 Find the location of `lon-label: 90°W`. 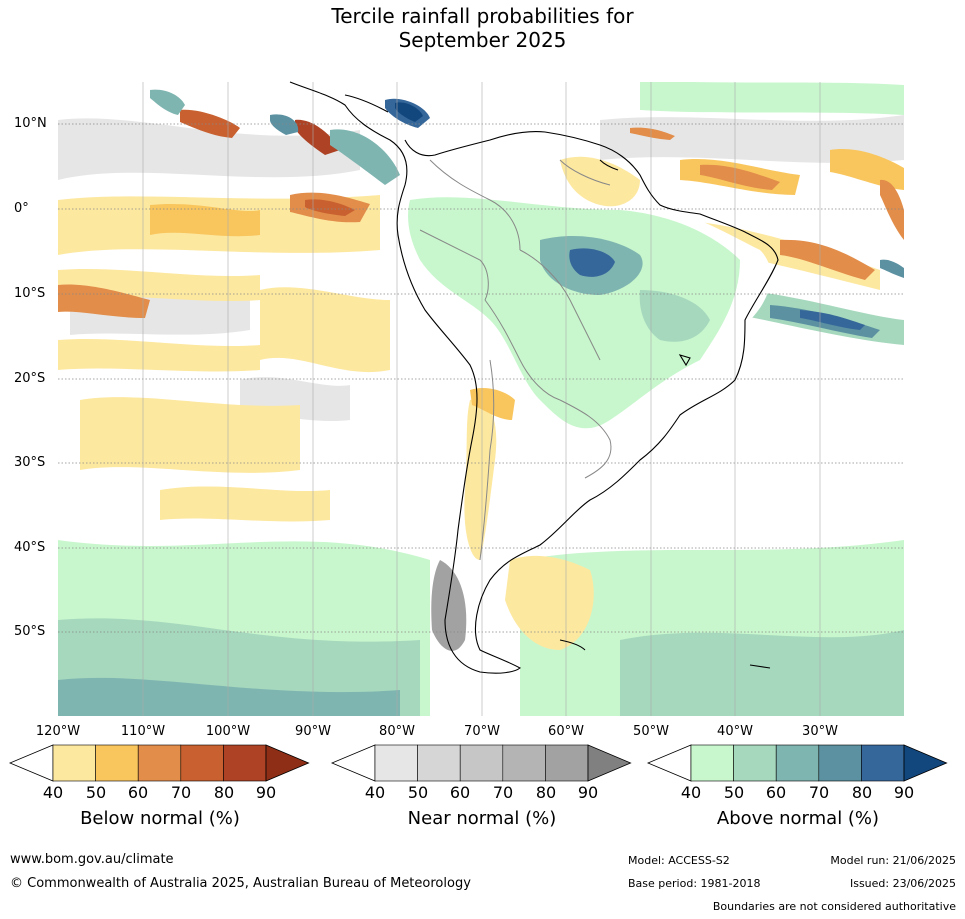

lon-label: 90°W is located at coordinates (313, 731).